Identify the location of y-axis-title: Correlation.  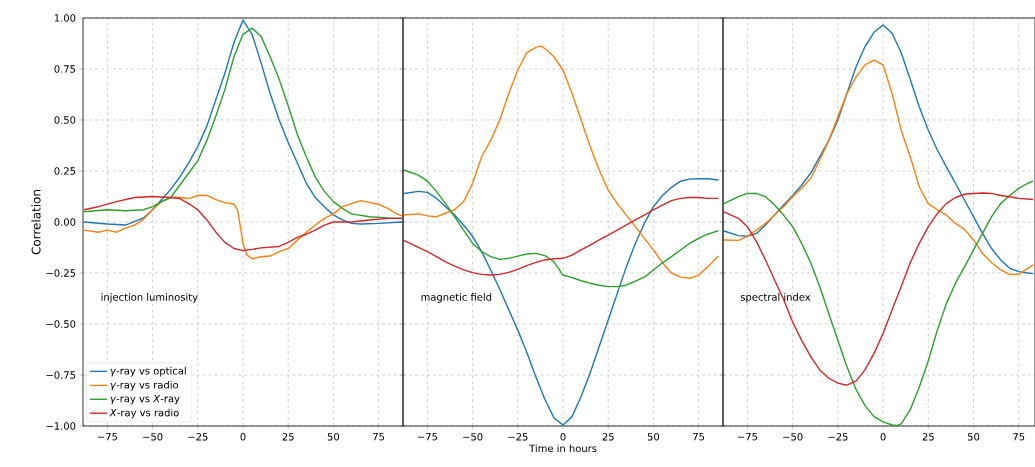
(36, 222).